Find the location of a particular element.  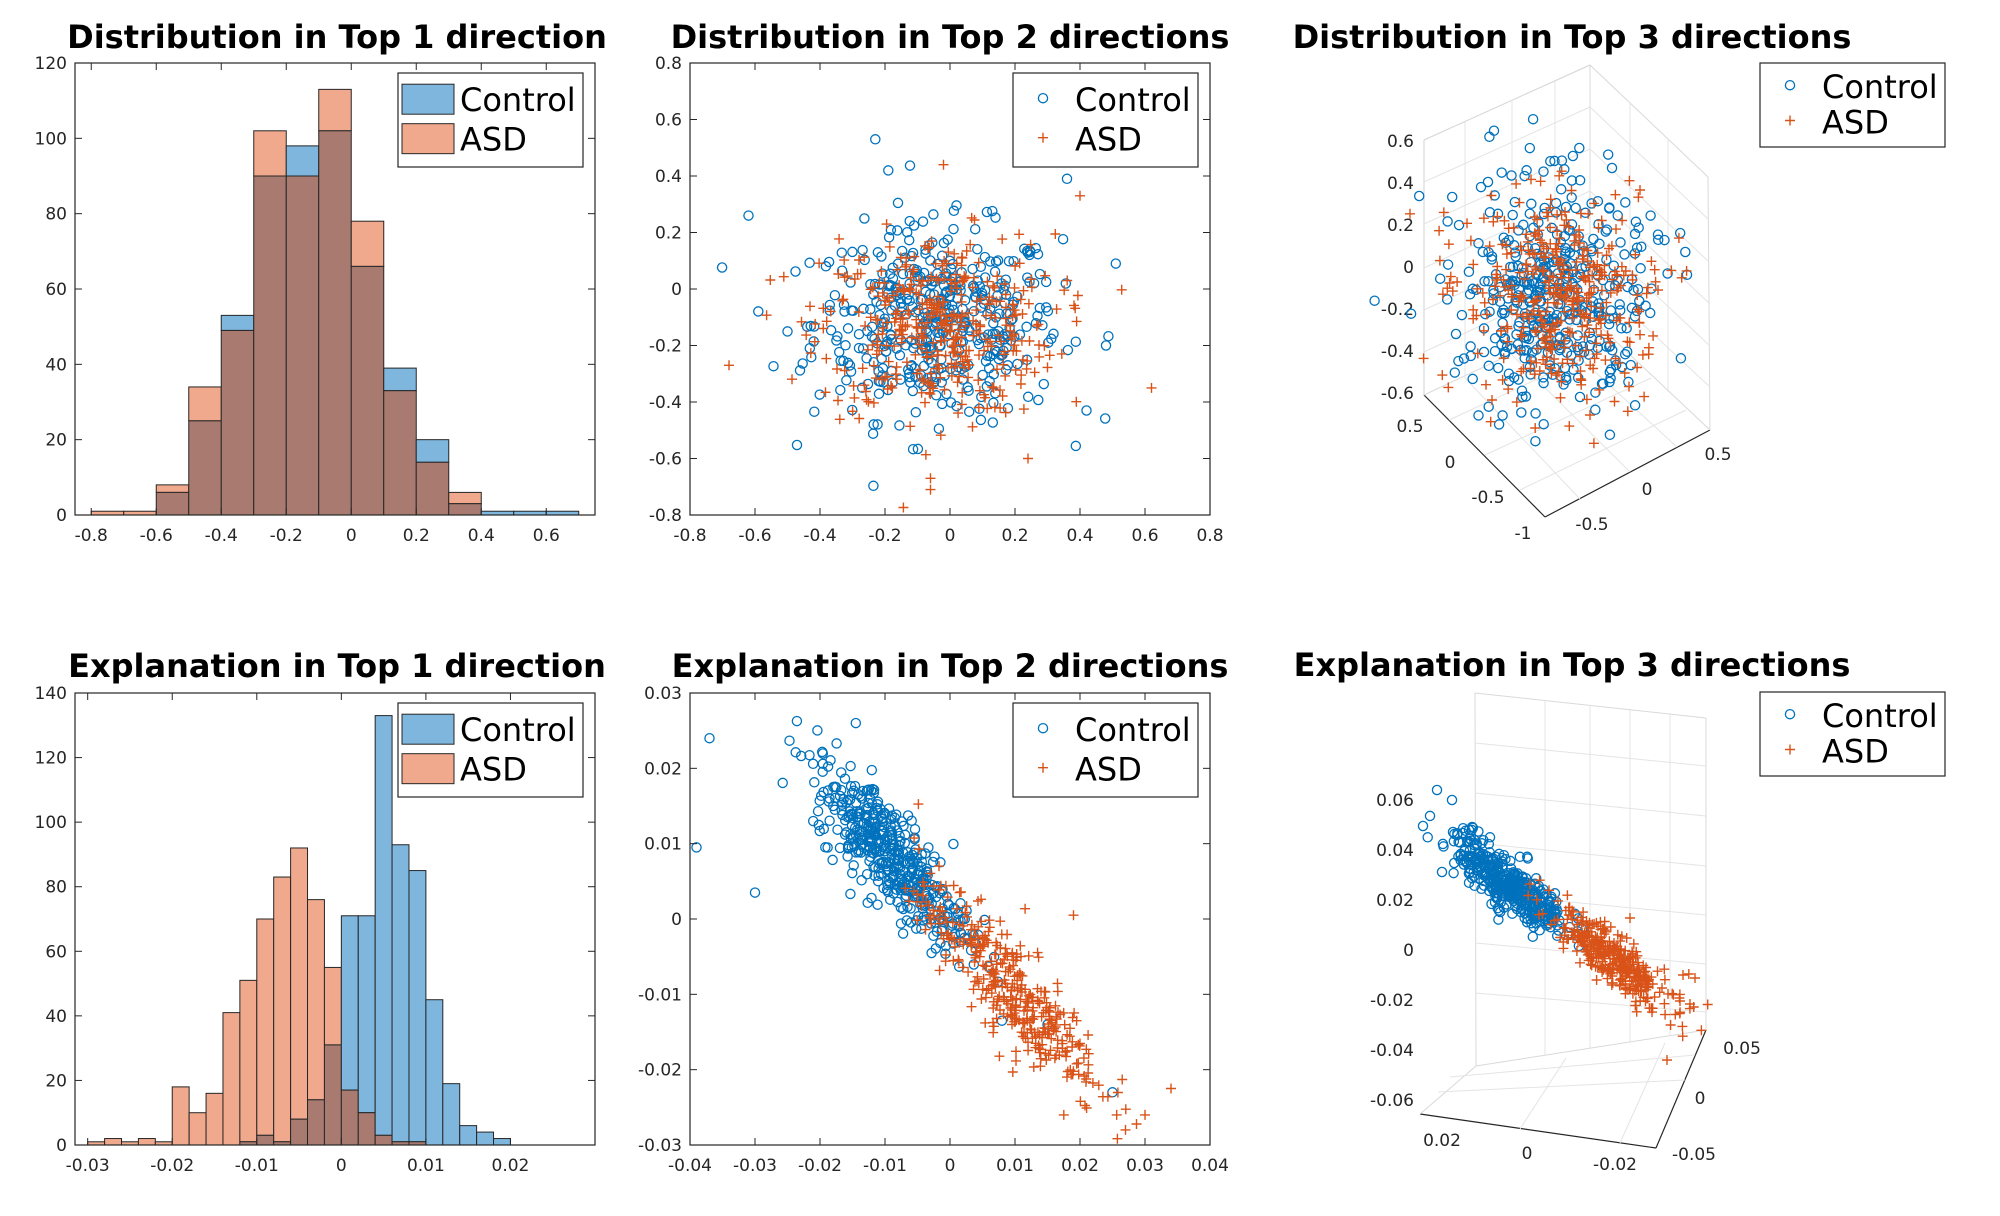

legend-marker-control is located at coordinates (1790, 85).